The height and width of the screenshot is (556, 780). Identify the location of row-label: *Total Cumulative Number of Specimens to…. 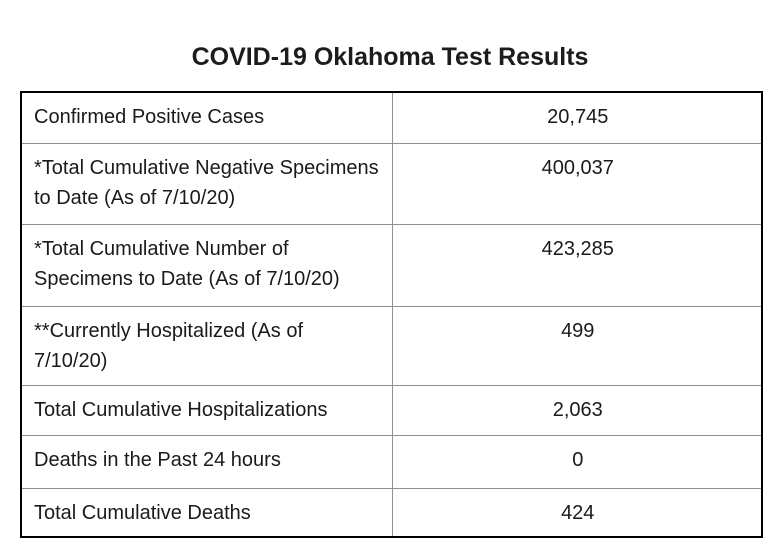
(206, 265).